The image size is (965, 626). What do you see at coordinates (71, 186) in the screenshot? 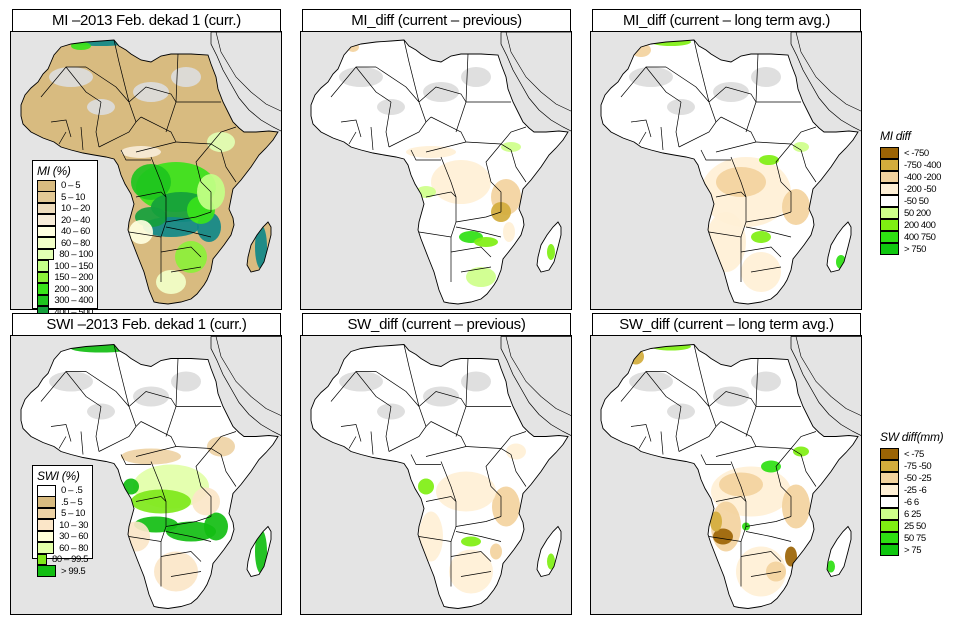
I see `legend-label: 0 – 5` at bounding box center [71, 186].